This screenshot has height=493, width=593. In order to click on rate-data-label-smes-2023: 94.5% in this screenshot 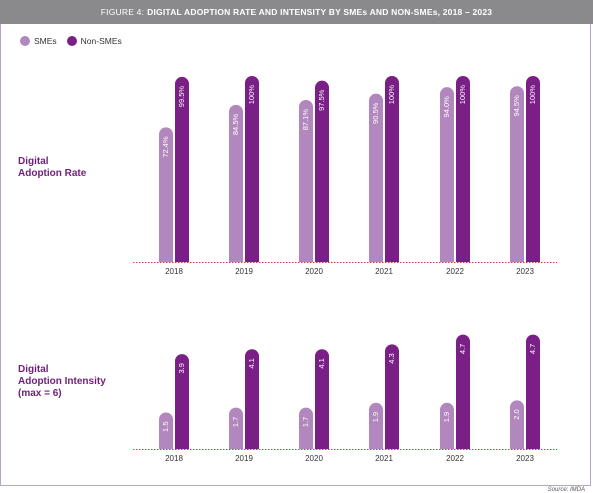, I will do `click(516, 106)`.